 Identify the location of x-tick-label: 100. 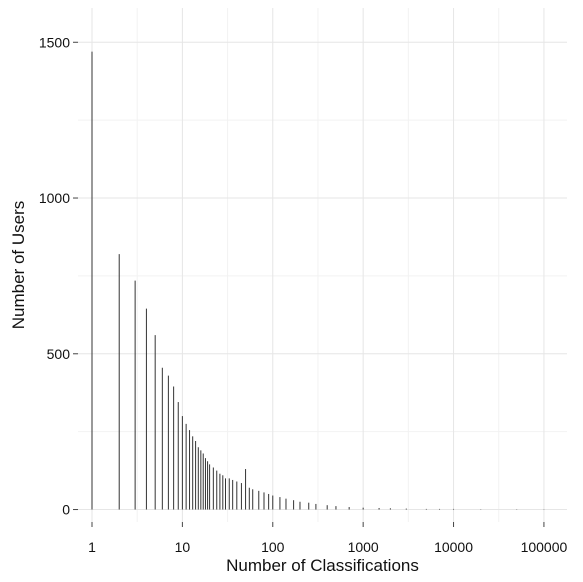
(273, 547).